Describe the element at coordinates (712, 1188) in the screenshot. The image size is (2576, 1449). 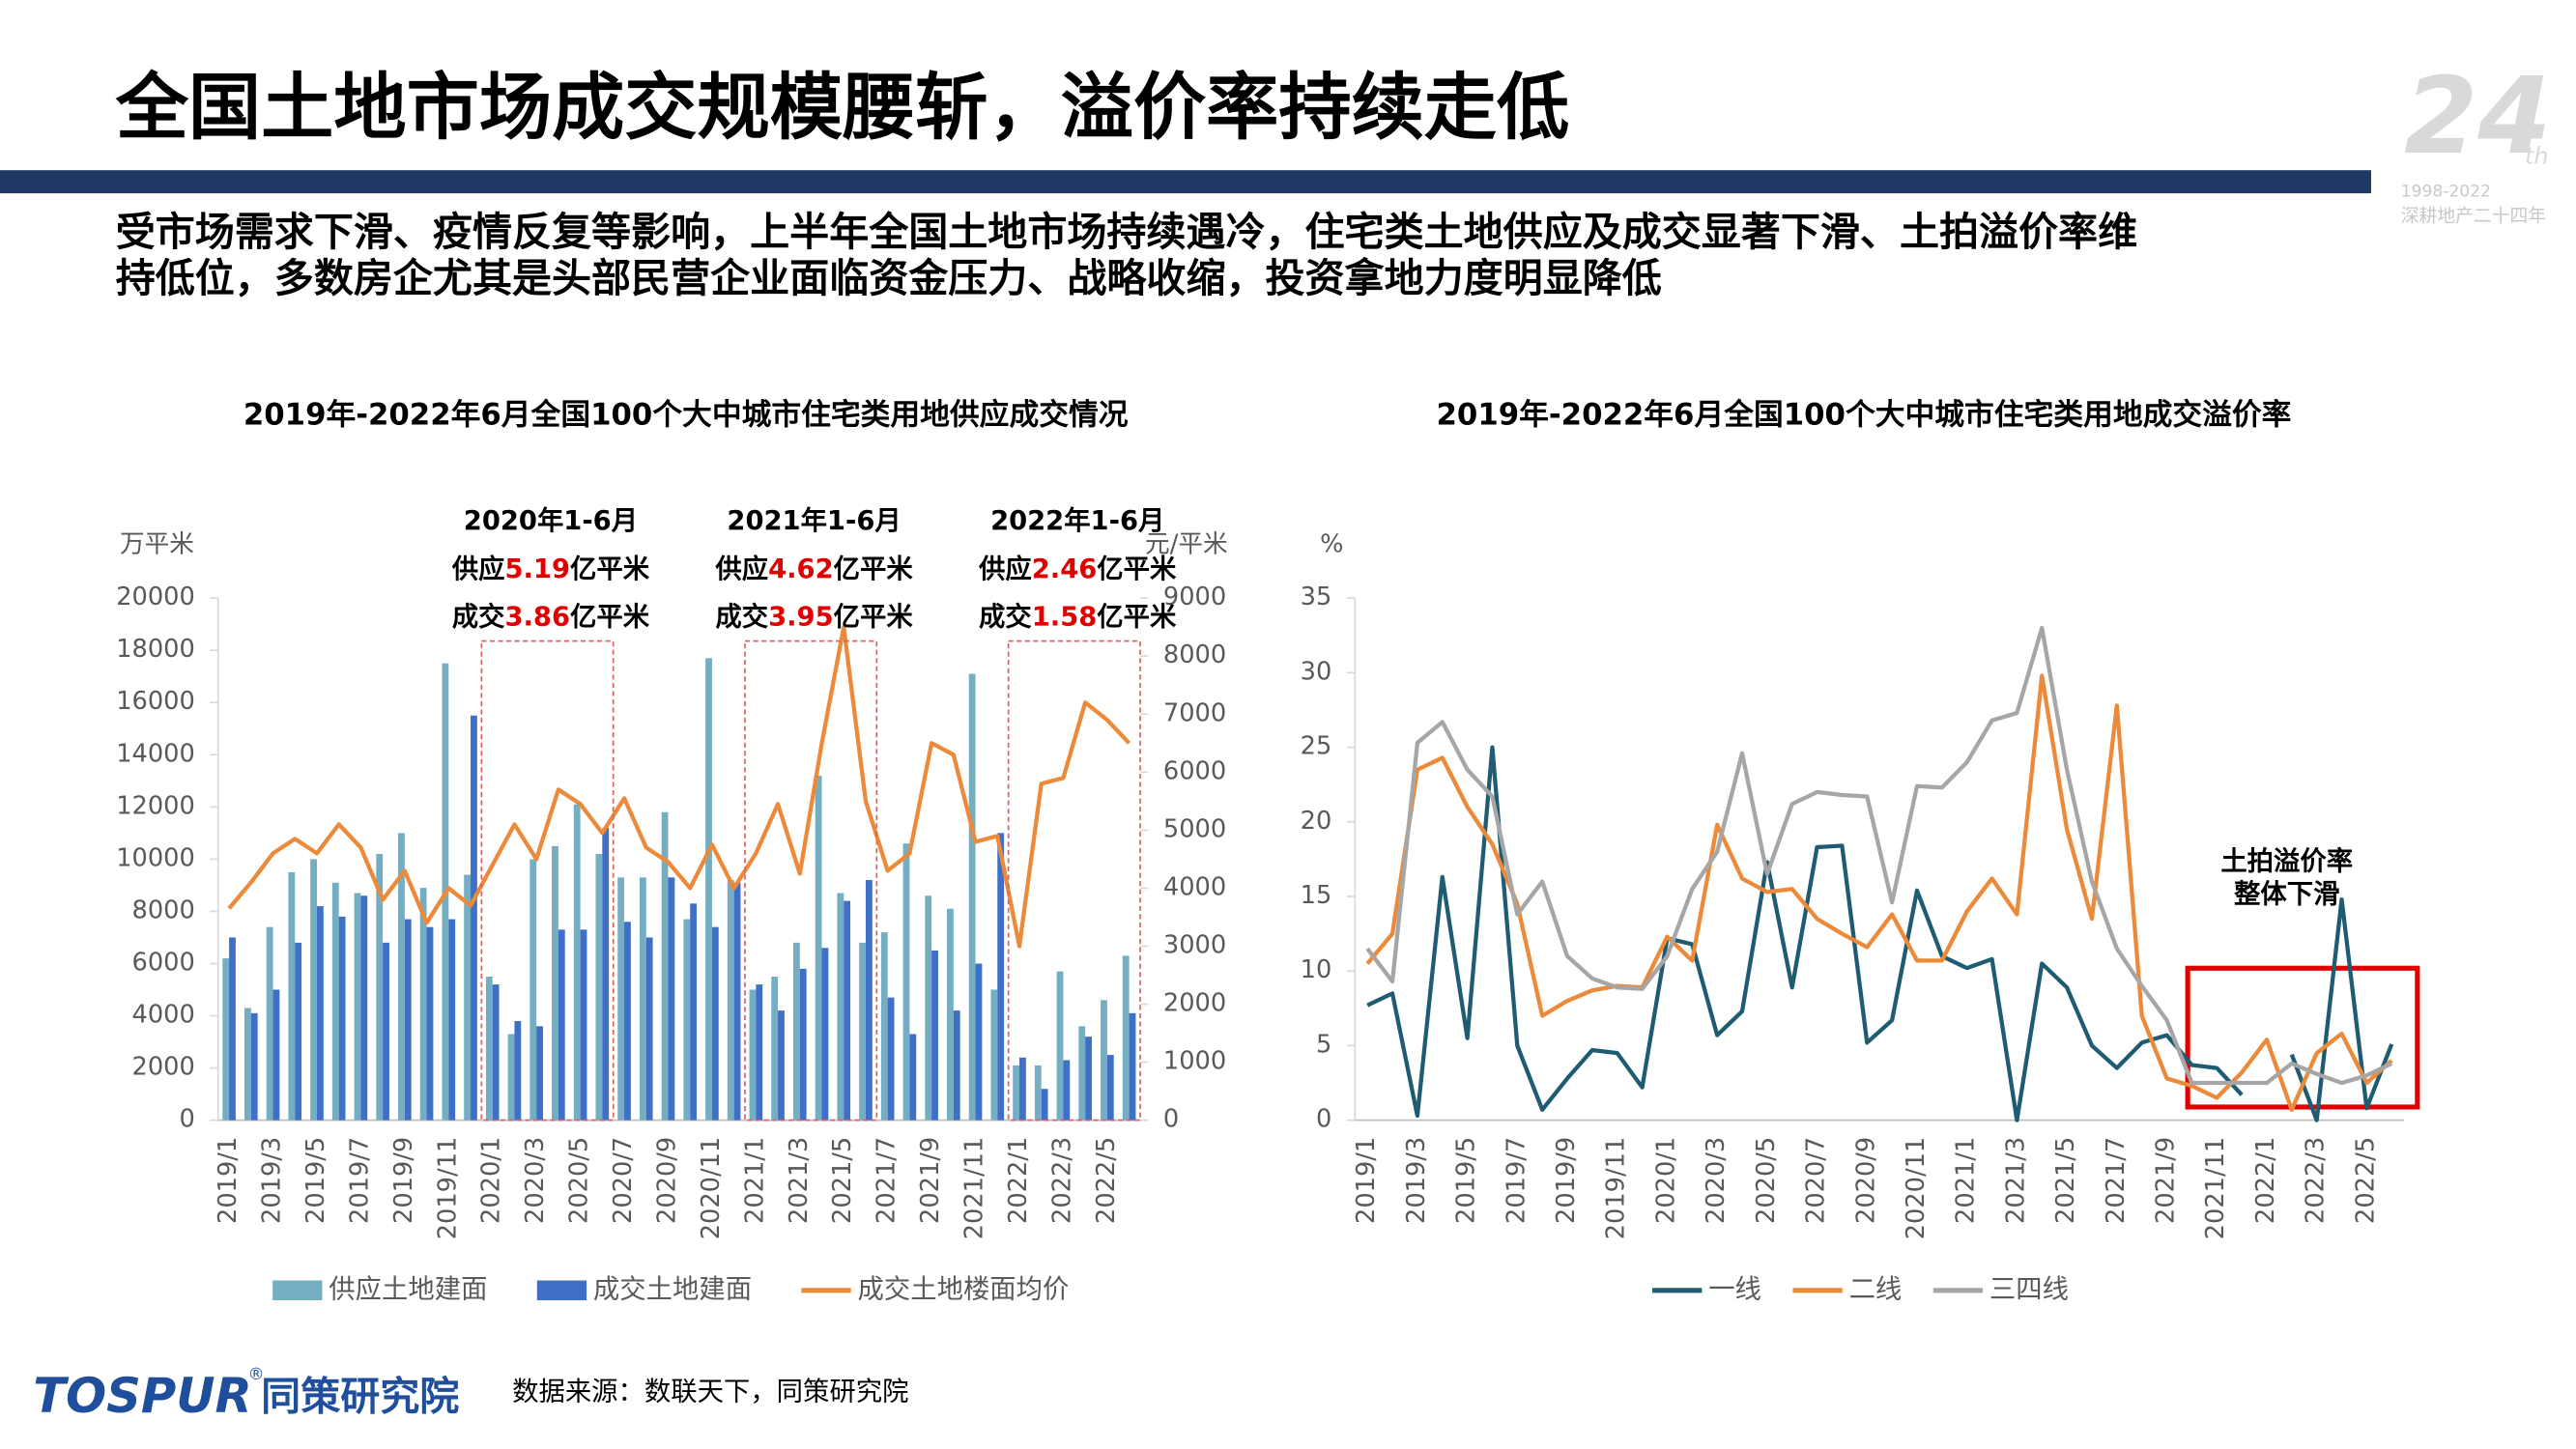
I see `x-tick-label: 2020/11` at that location.